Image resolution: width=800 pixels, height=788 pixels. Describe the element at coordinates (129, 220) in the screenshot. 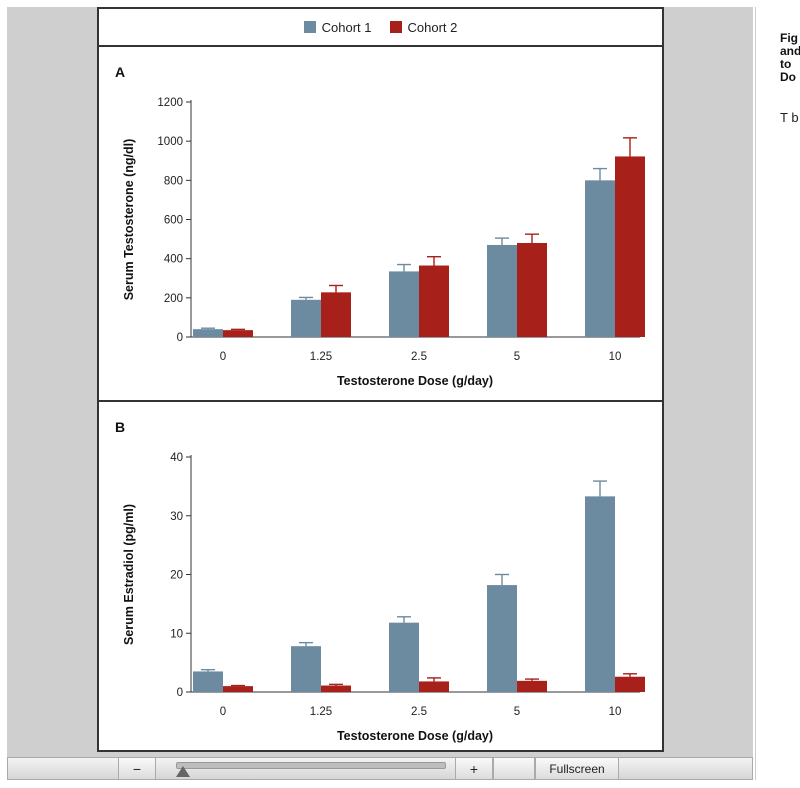

I see `y-axis-title: Serum Testosterone (ng/dl)` at that location.